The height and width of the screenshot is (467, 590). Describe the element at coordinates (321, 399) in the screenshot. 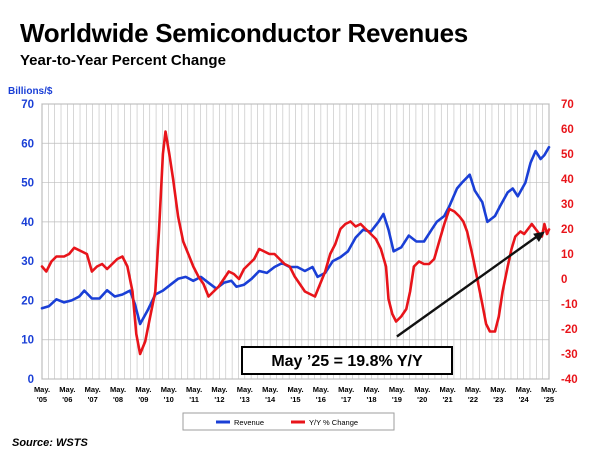

I see `x-axis-tick-year: '16` at that location.